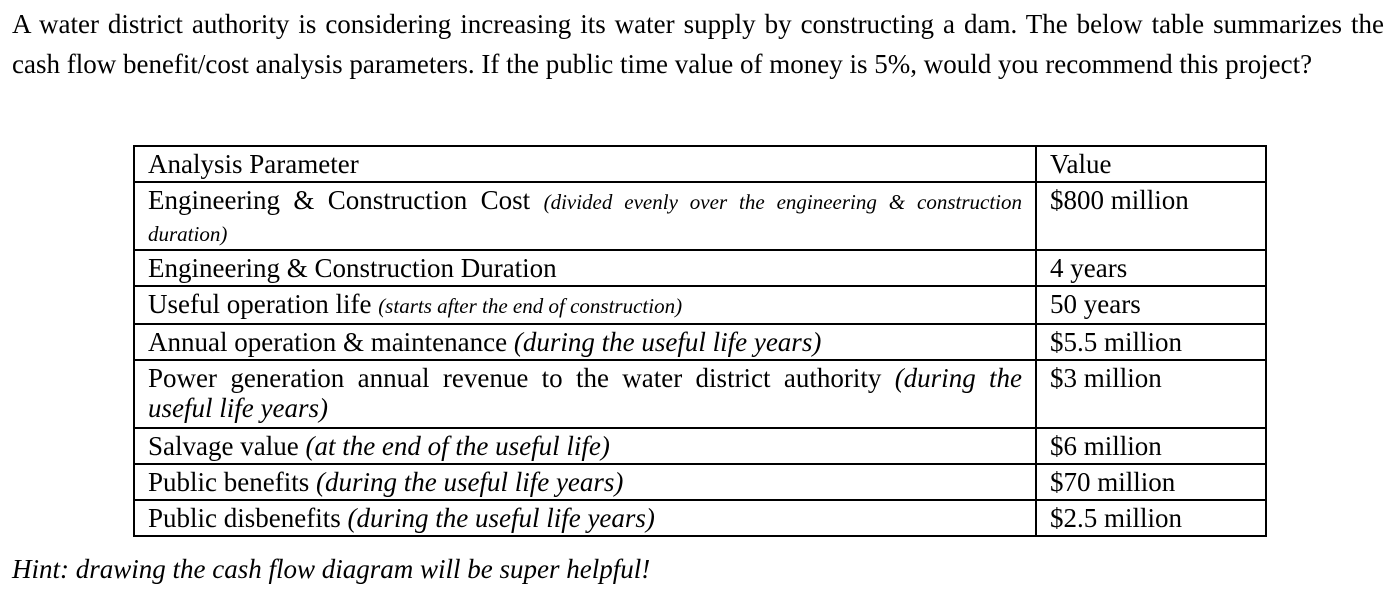 This screenshot has height=590, width=1394. I want to click on param-name: Useful operation life, so click(260, 304).